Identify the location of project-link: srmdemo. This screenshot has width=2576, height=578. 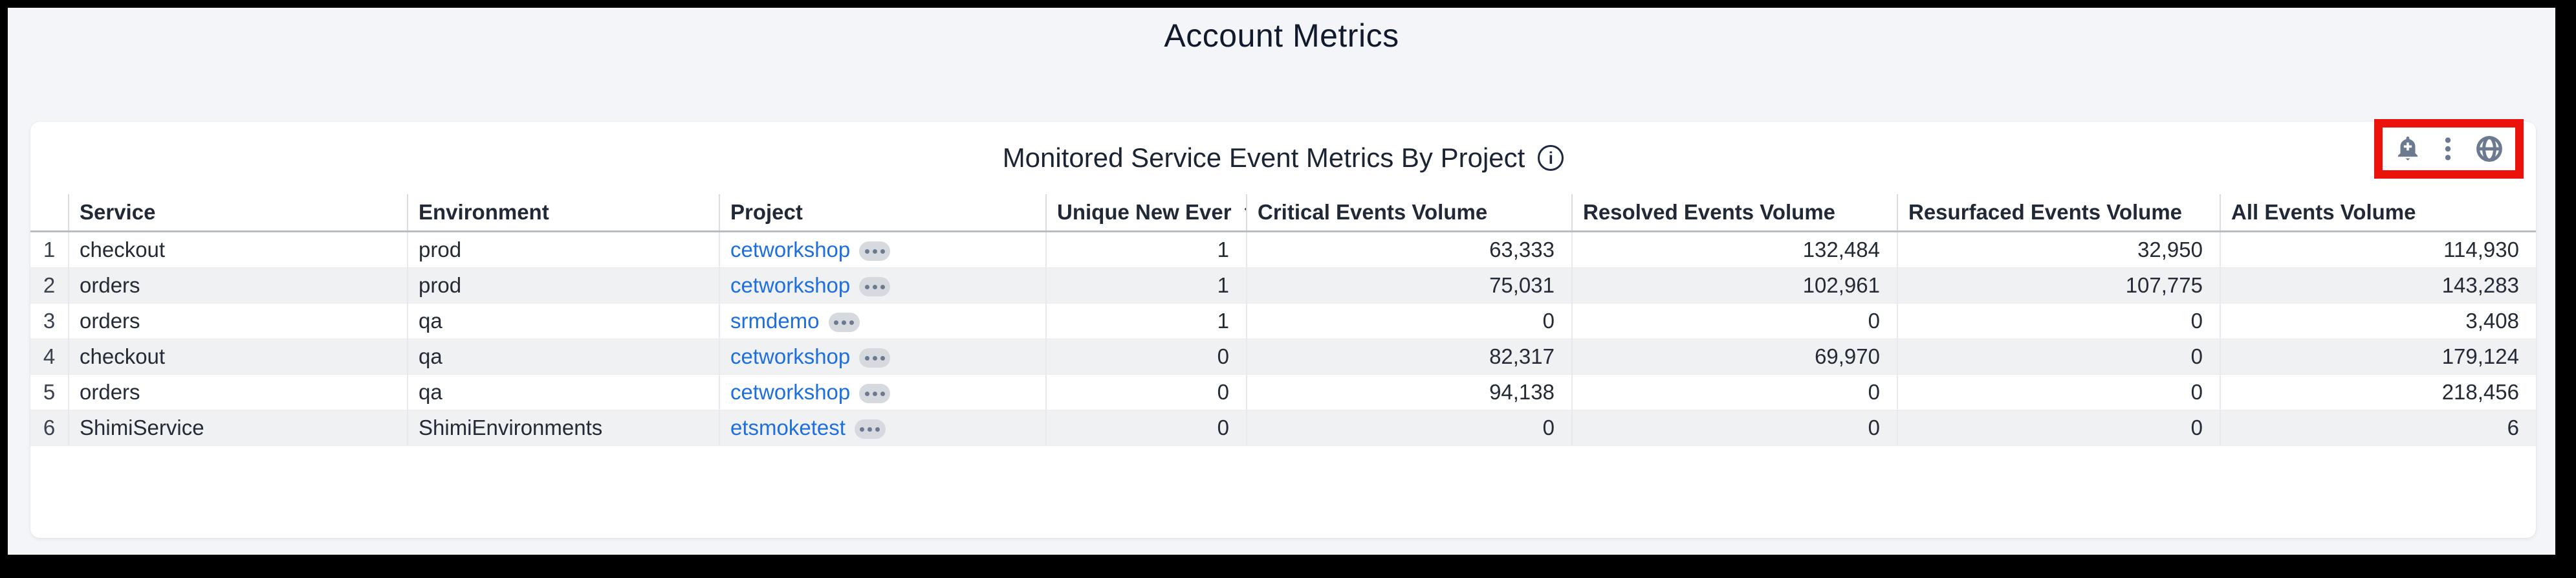
(775, 321).